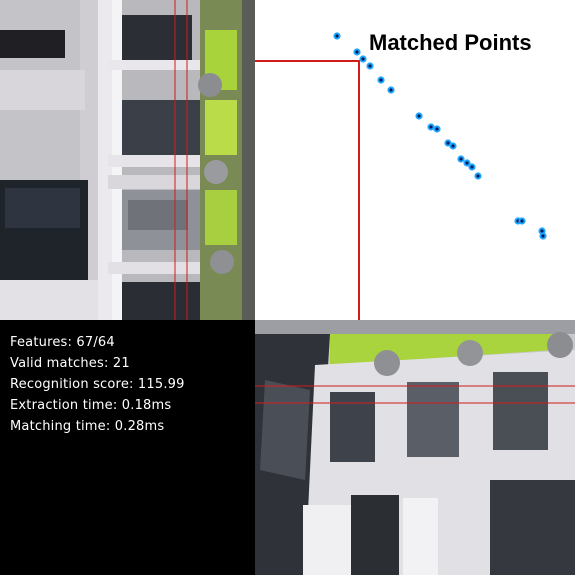 Image resolution: width=575 pixels, height=575 pixels. I want to click on matching-time-text: Matching time: 0.28ms, so click(87, 426).